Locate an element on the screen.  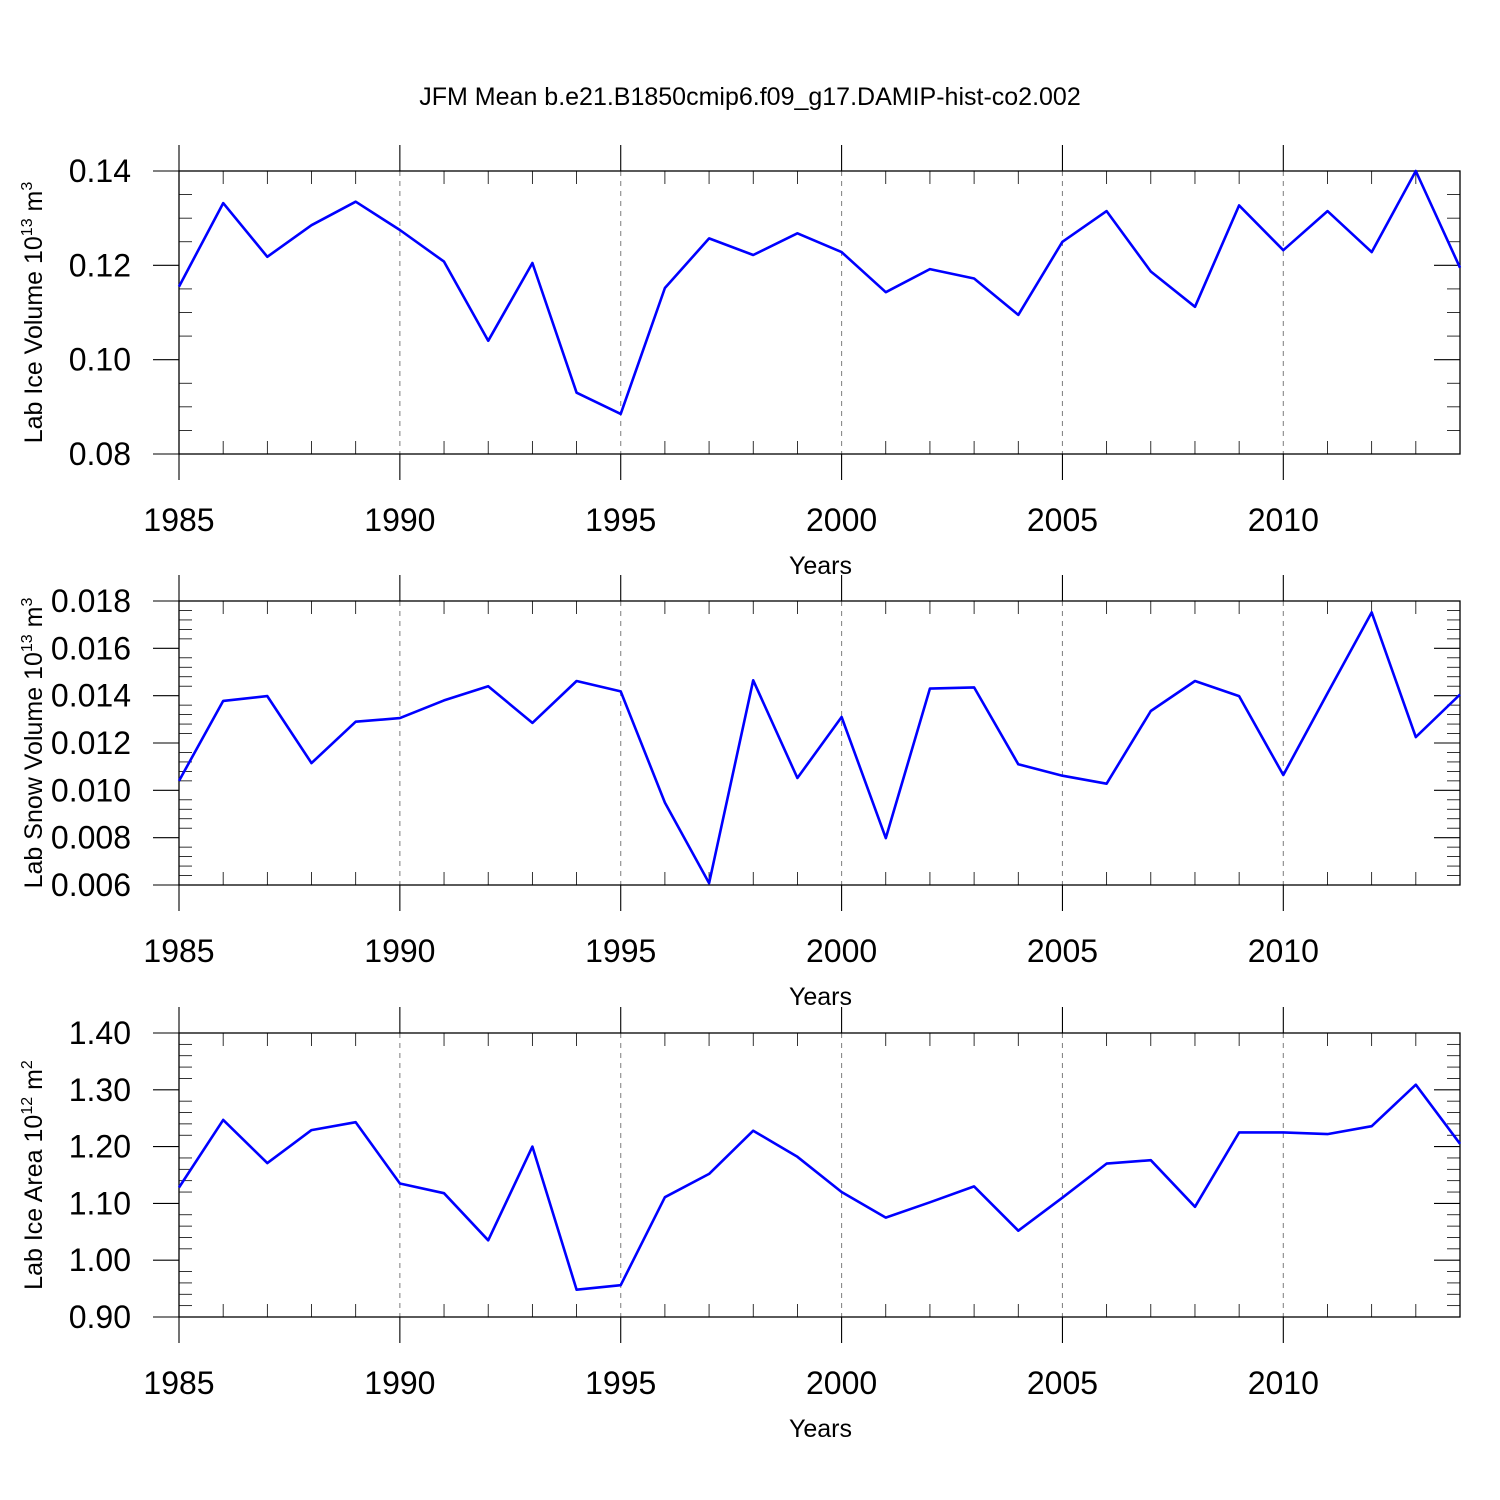
y-tick-label: 1.20 is located at coordinates (100, 1147).